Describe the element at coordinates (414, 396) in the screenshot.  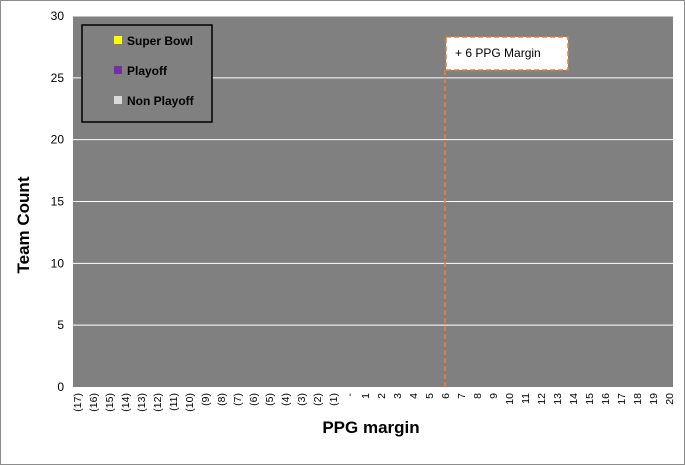
I see `x-tick-label: 4` at that location.